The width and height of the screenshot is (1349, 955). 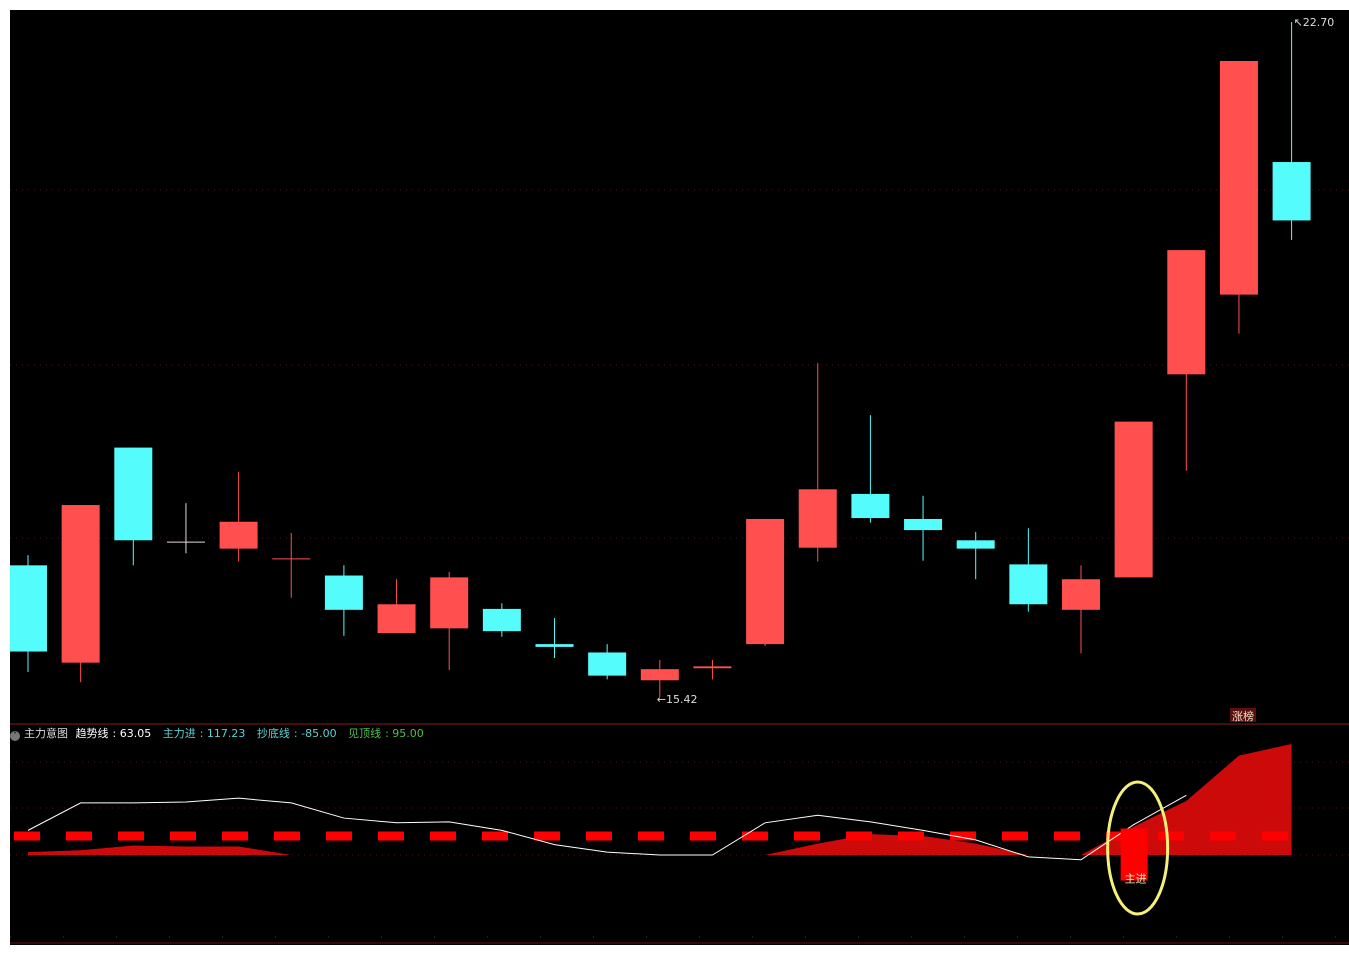 What do you see at coordinates (204, 733) in the screenshot?
I see `legend-main-force: 主力进: 117.23` at bounding box center [204, 733].